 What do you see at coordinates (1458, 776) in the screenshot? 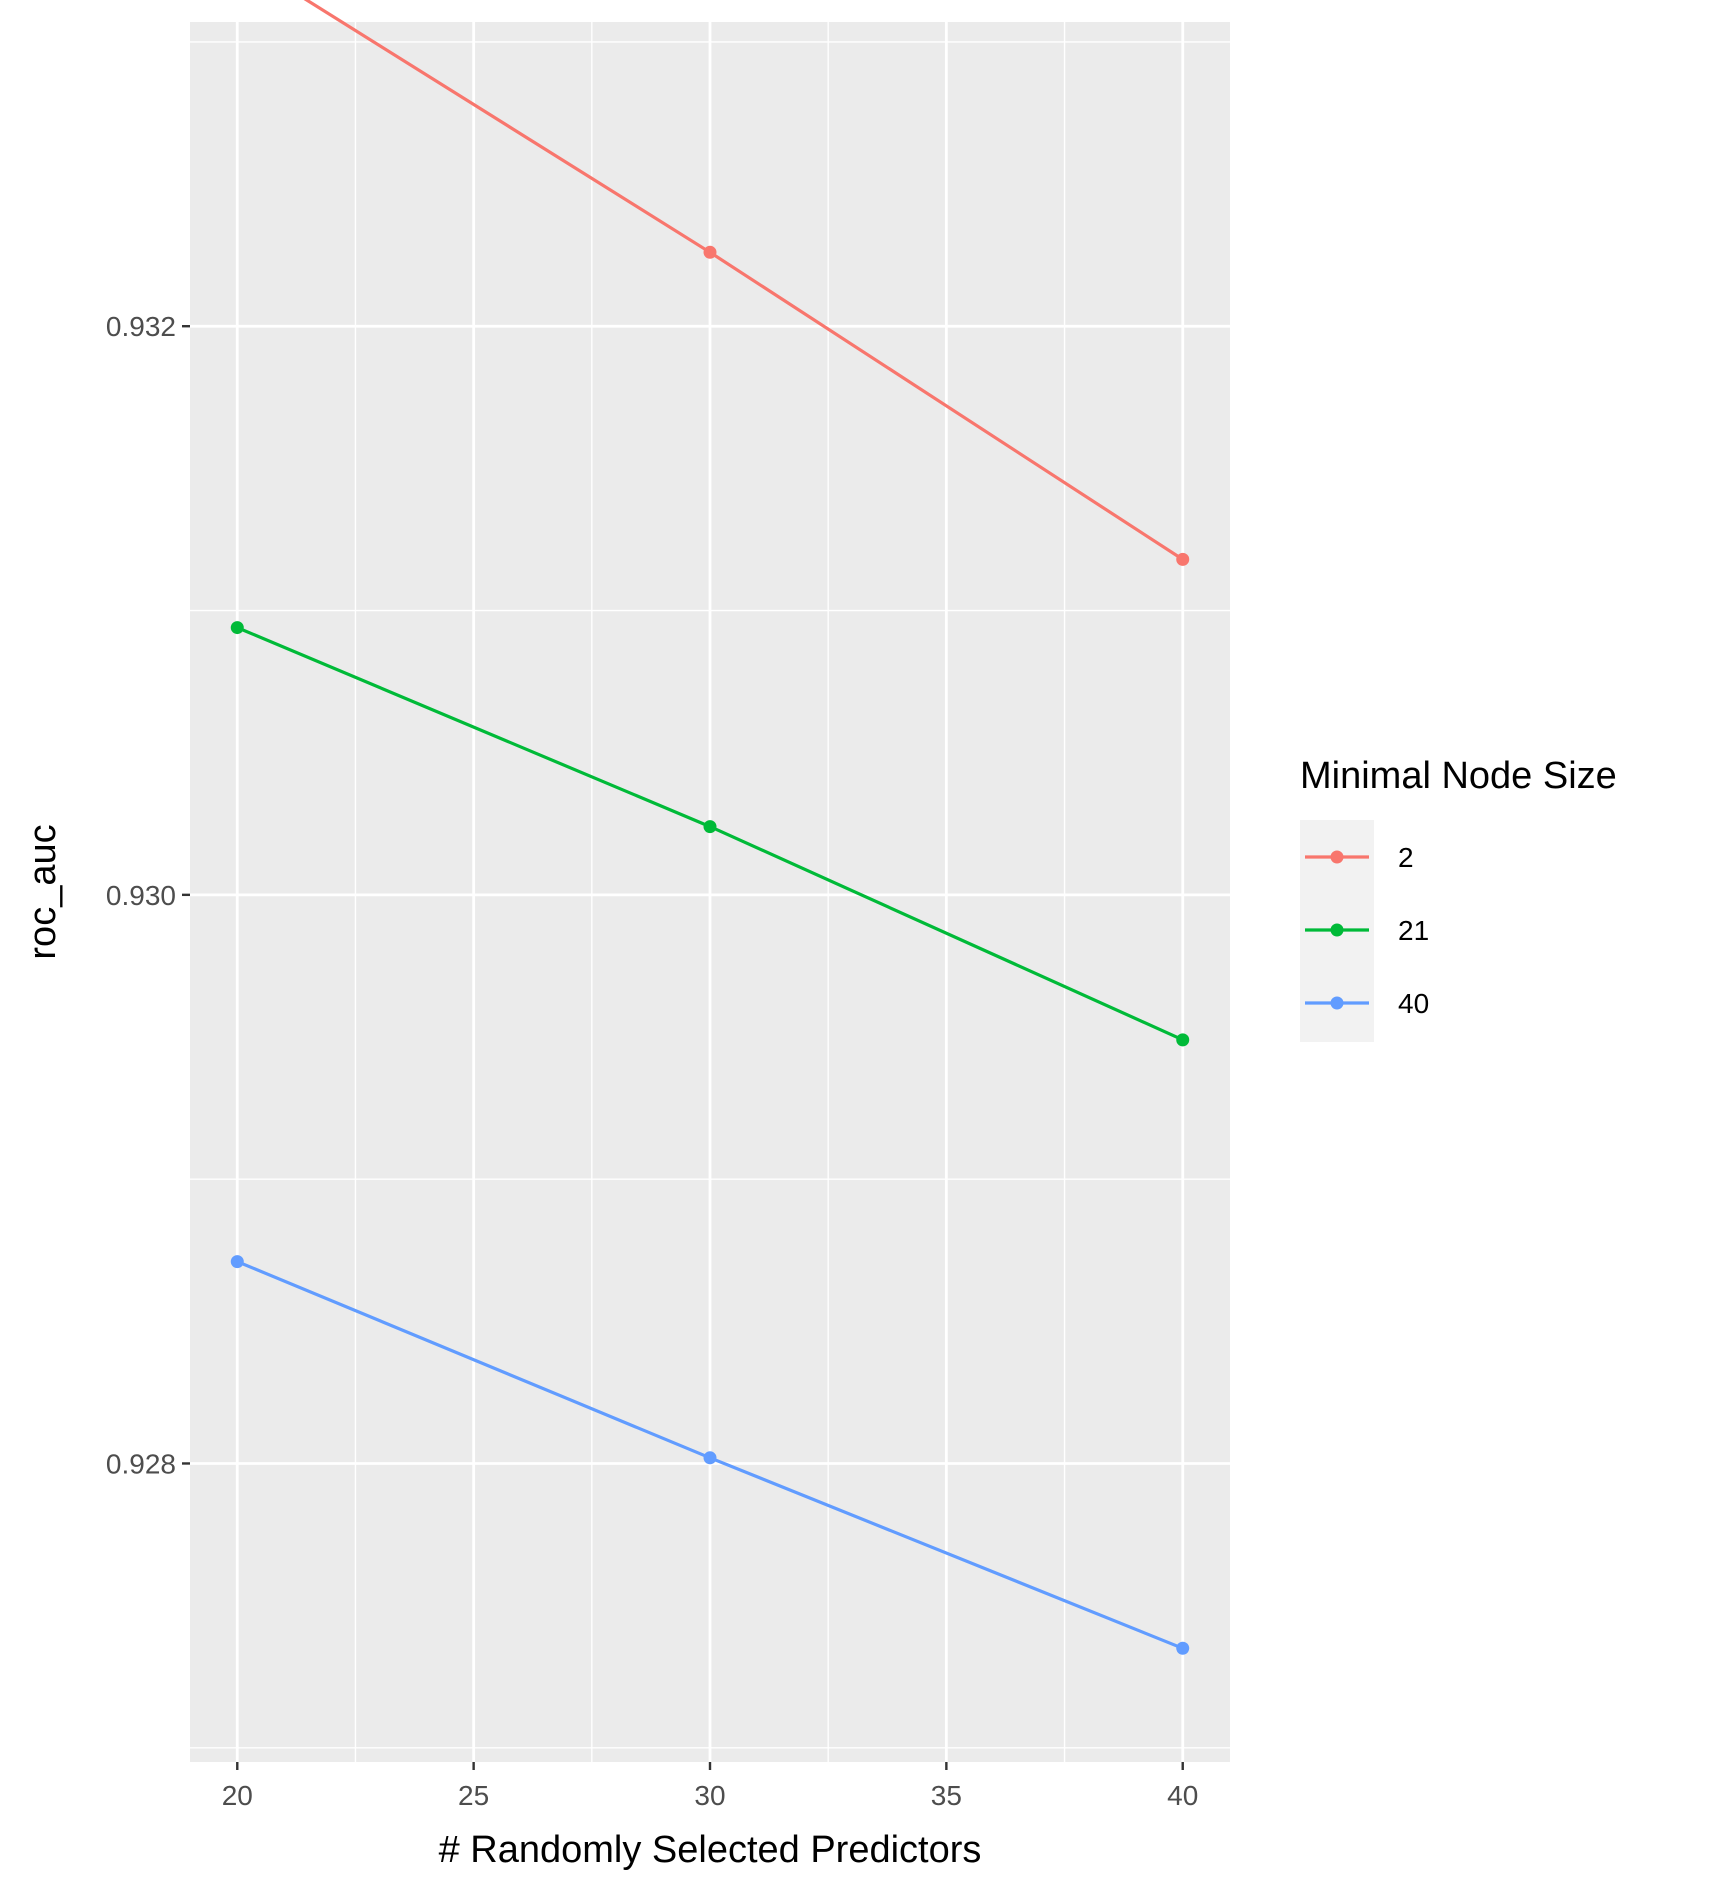
I see `legend-title: Minimal Node Size` at bounding box center [1458, 776].